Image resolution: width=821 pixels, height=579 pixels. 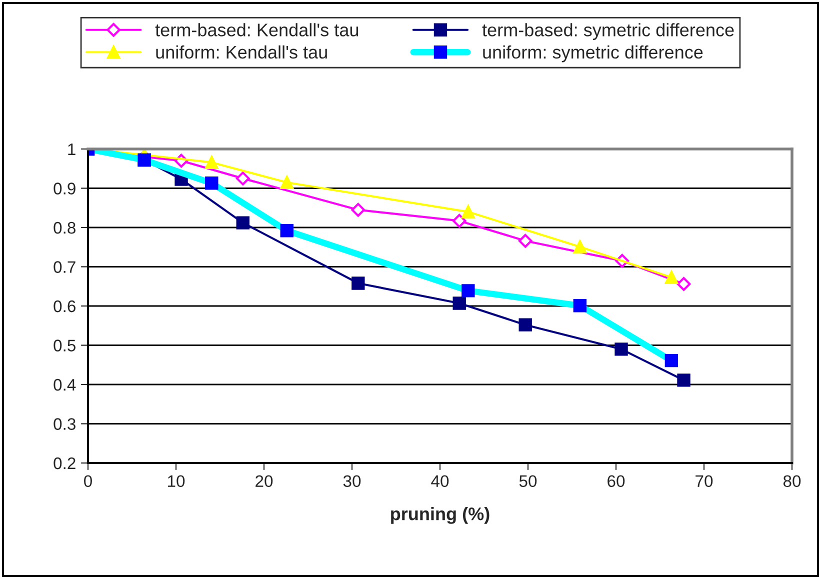 What do you see at coordinates (593, 53) in the screenshot?
I see `legend-label: uniform: symetric difference` at bounding box center [593, 53].